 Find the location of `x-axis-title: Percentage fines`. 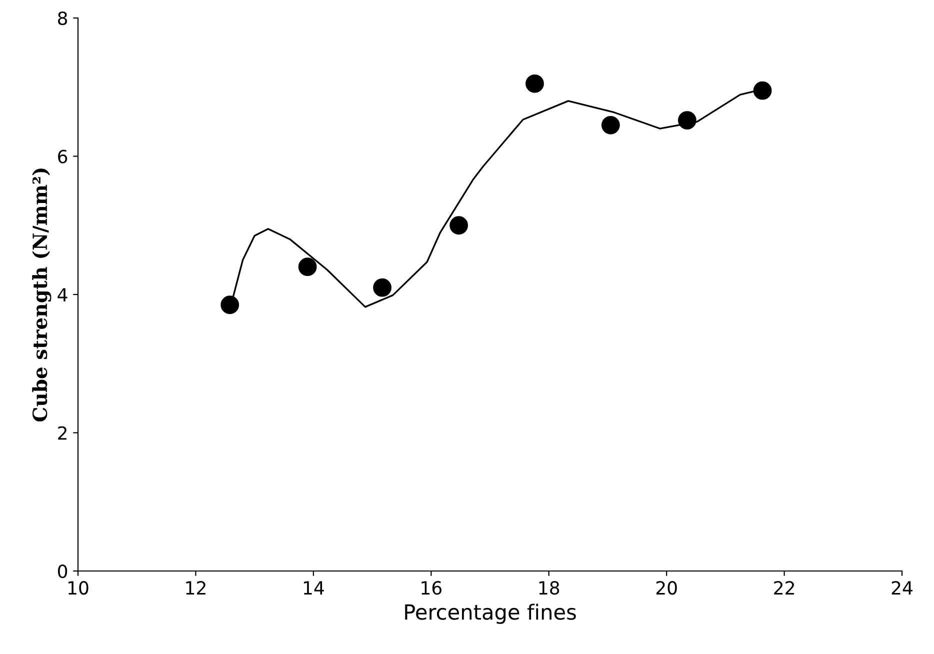

x-axis-title: Percentage fines is located at coordinates (490, 614).